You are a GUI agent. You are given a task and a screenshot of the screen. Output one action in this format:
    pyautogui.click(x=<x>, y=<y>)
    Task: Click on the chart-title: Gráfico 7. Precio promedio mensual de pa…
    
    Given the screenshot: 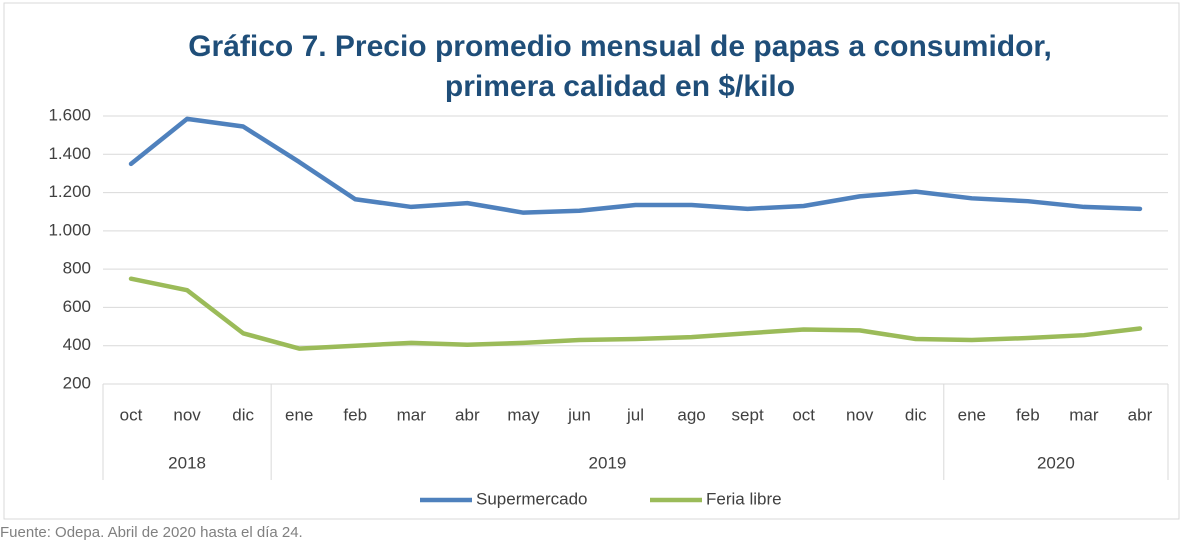 What is the action you would take?
    pyautogui.click(x=620, y=46)
    